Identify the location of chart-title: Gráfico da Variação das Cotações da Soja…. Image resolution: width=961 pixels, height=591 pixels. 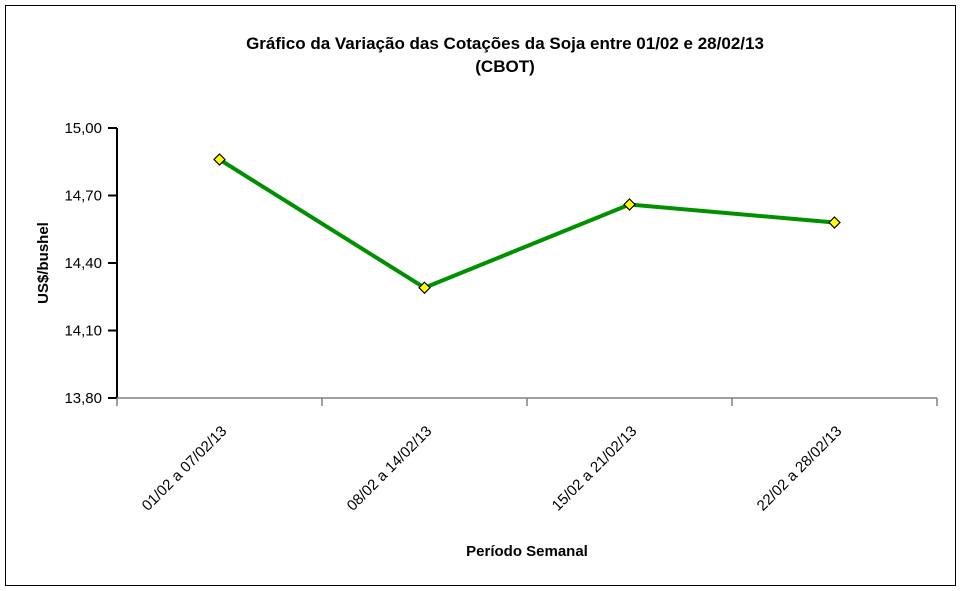
(505, 55).